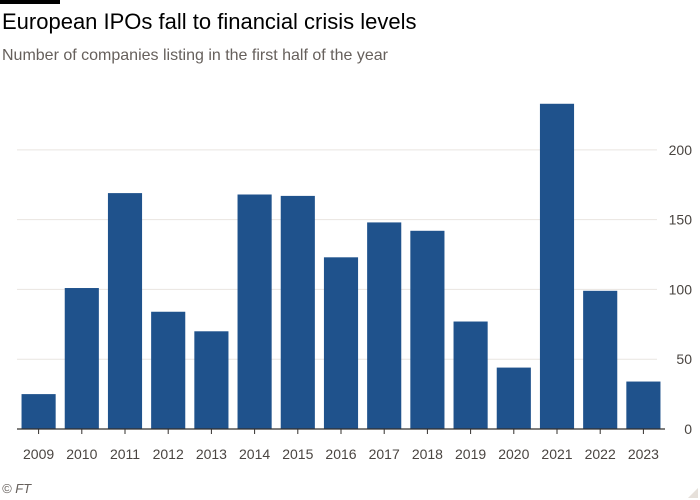 This screenshot has height=500, width=700. I want to click on x-tick-label: 2010, so click(81, 454).